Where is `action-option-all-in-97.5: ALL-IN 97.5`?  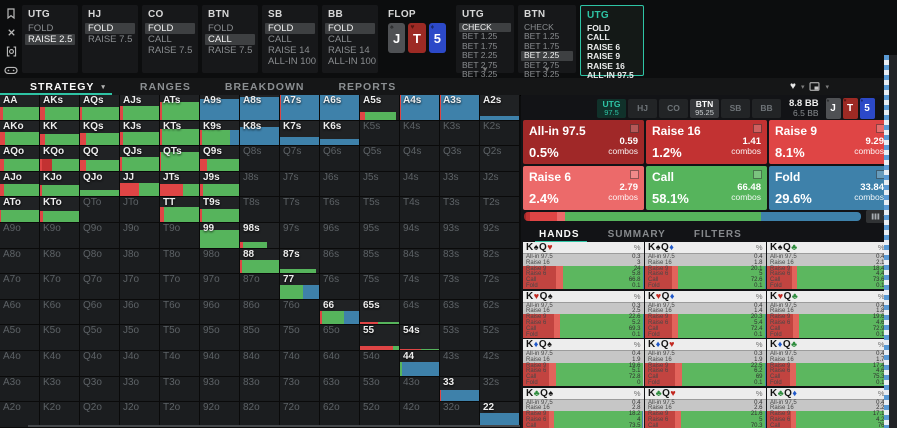
action-option-all-in-97.5: ALL-IN 97.5 is located at coordinates (610, 75).